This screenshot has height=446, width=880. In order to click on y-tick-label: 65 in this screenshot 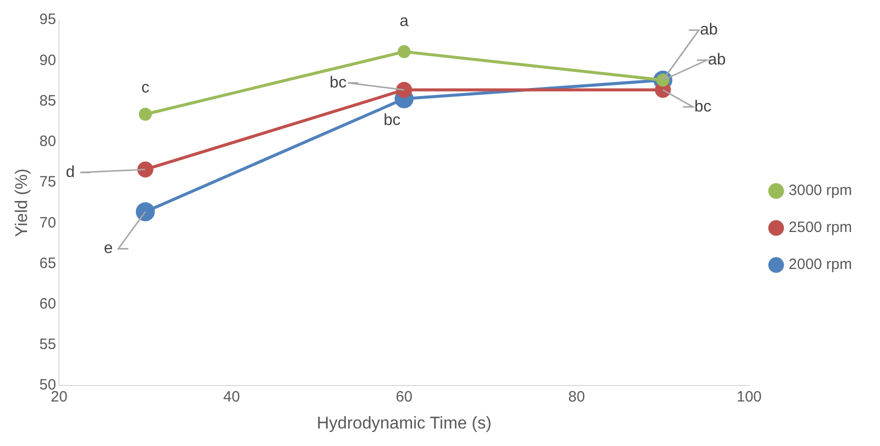, I will do `click(47, 263)`.